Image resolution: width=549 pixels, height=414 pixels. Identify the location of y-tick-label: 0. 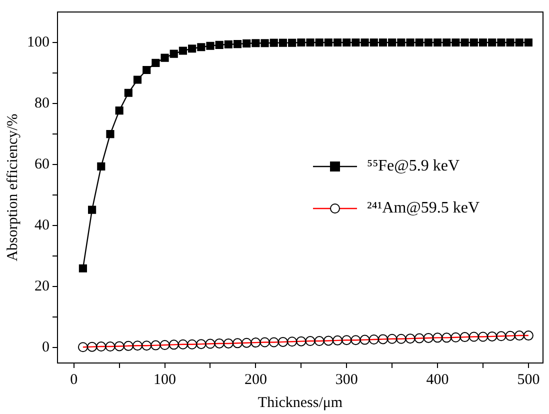
(46, 348).